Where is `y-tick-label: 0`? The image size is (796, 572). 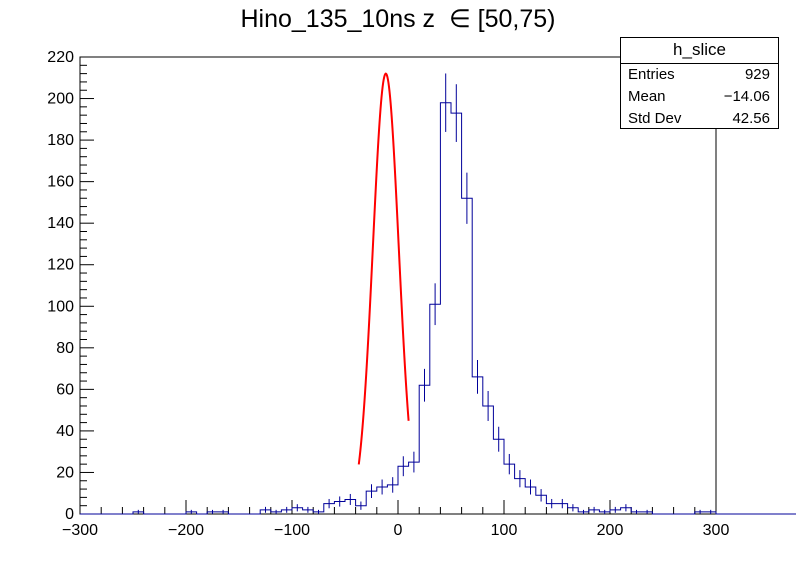 y-tick-label: 0 is located at coordinates (69, 514).